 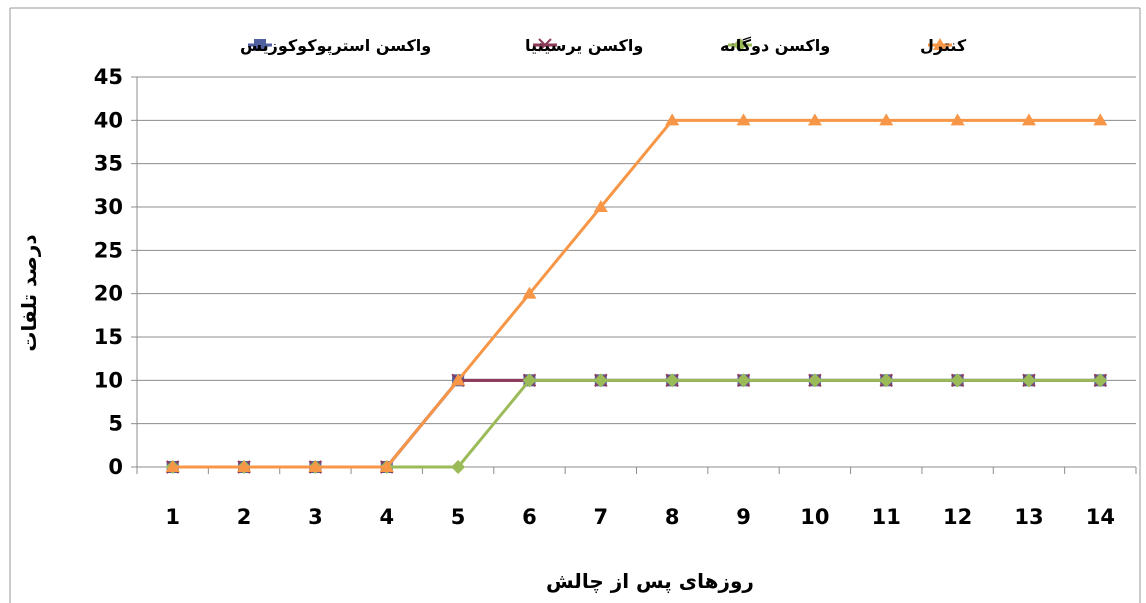 I want to click on y-tick-label-5: 5, so click(x=115, y=424).